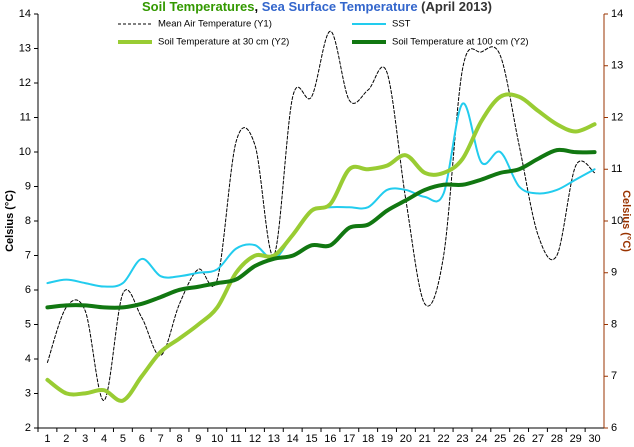 This screenshot has width=634, height=447. What do you see at coordinates (617, 221) in the screenshot?
I see `y2-tick-label: 10` at bounding box center [617, 221].